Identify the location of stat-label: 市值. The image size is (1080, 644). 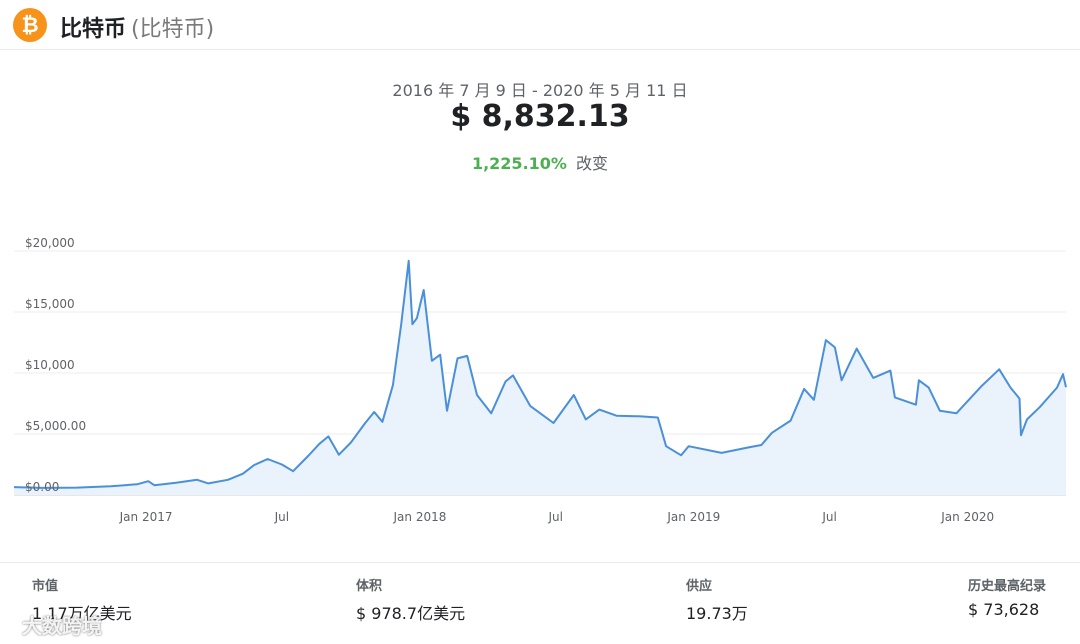
(45, 586).